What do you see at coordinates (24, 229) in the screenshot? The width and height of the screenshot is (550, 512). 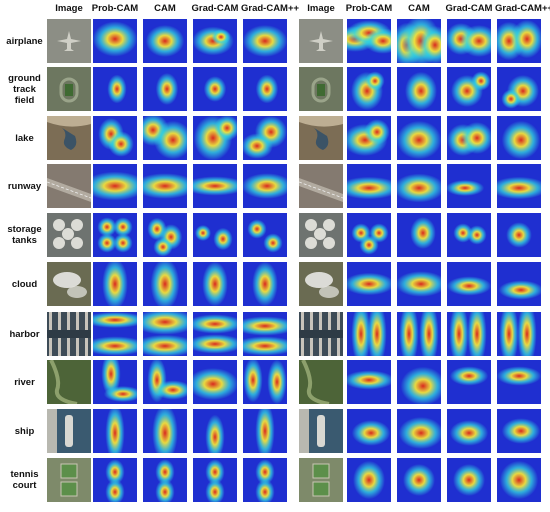 I see `row-label-line: storage` at bounding box center [24, 229].